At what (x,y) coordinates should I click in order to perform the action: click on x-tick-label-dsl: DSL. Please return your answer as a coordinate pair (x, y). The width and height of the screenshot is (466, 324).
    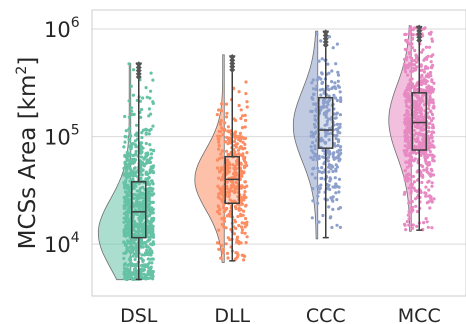
    Looking at the image, I should click on (139, 314).